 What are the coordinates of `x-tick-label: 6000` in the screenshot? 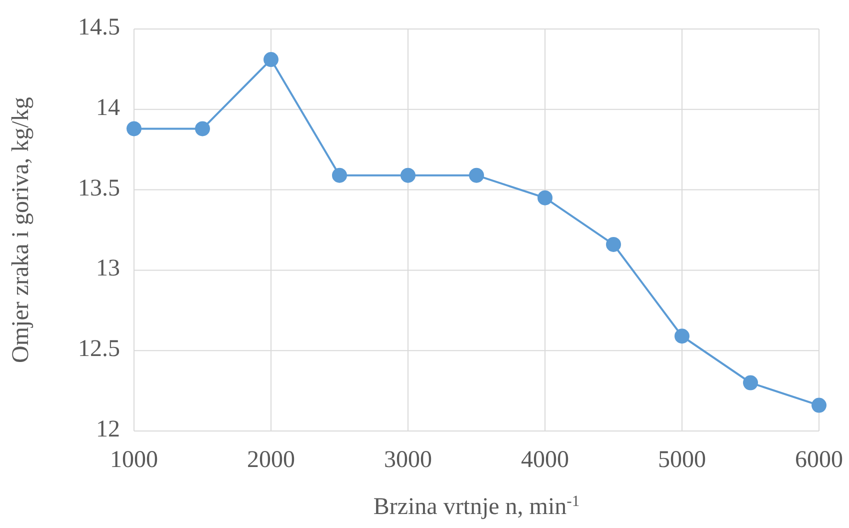 It's located at (819, 460).